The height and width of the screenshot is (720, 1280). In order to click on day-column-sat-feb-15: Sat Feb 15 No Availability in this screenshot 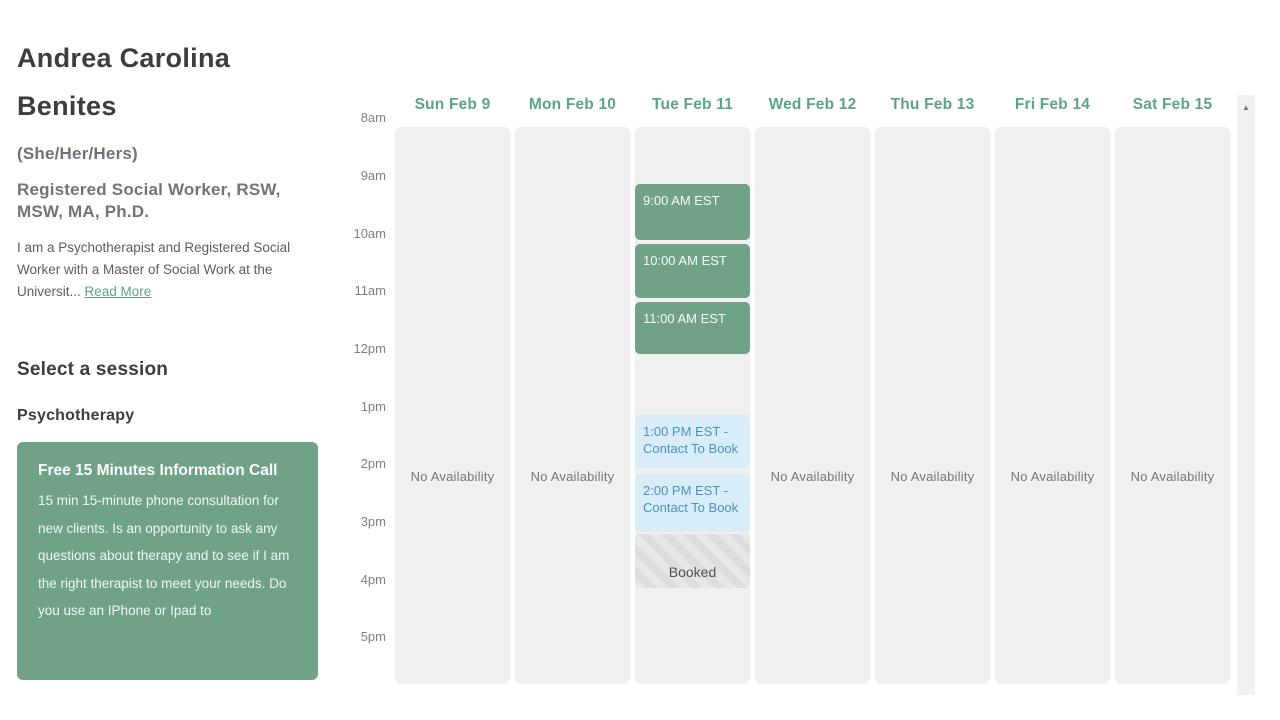, I will do `click(1172, 387)`.